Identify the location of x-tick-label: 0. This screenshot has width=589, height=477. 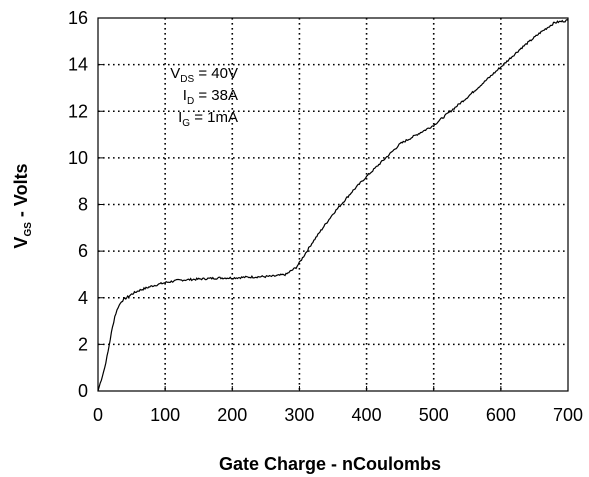
(98, 415).